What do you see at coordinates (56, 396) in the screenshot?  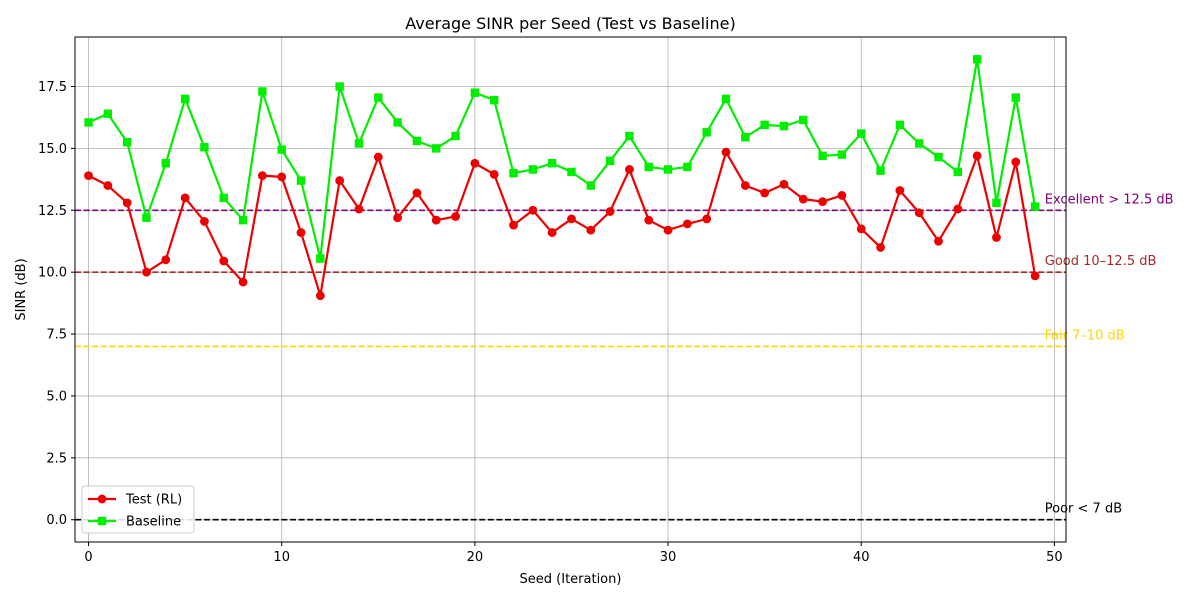 I see `y-tick-label: 5.0` at bounding box center [56, 396].